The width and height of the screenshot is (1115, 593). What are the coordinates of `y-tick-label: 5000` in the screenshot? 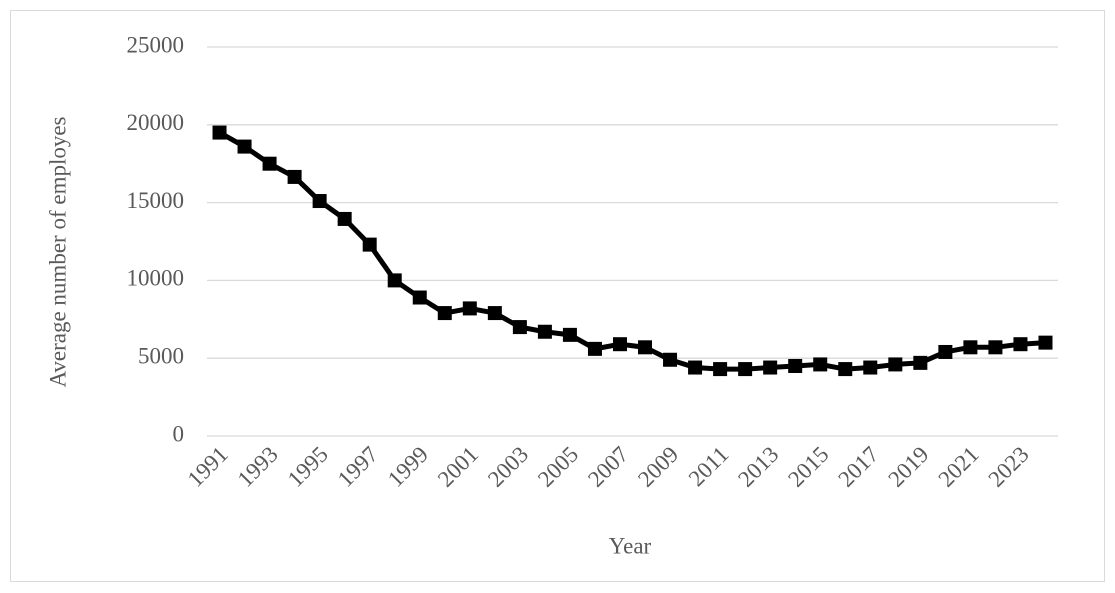 It's located at (161, 355).